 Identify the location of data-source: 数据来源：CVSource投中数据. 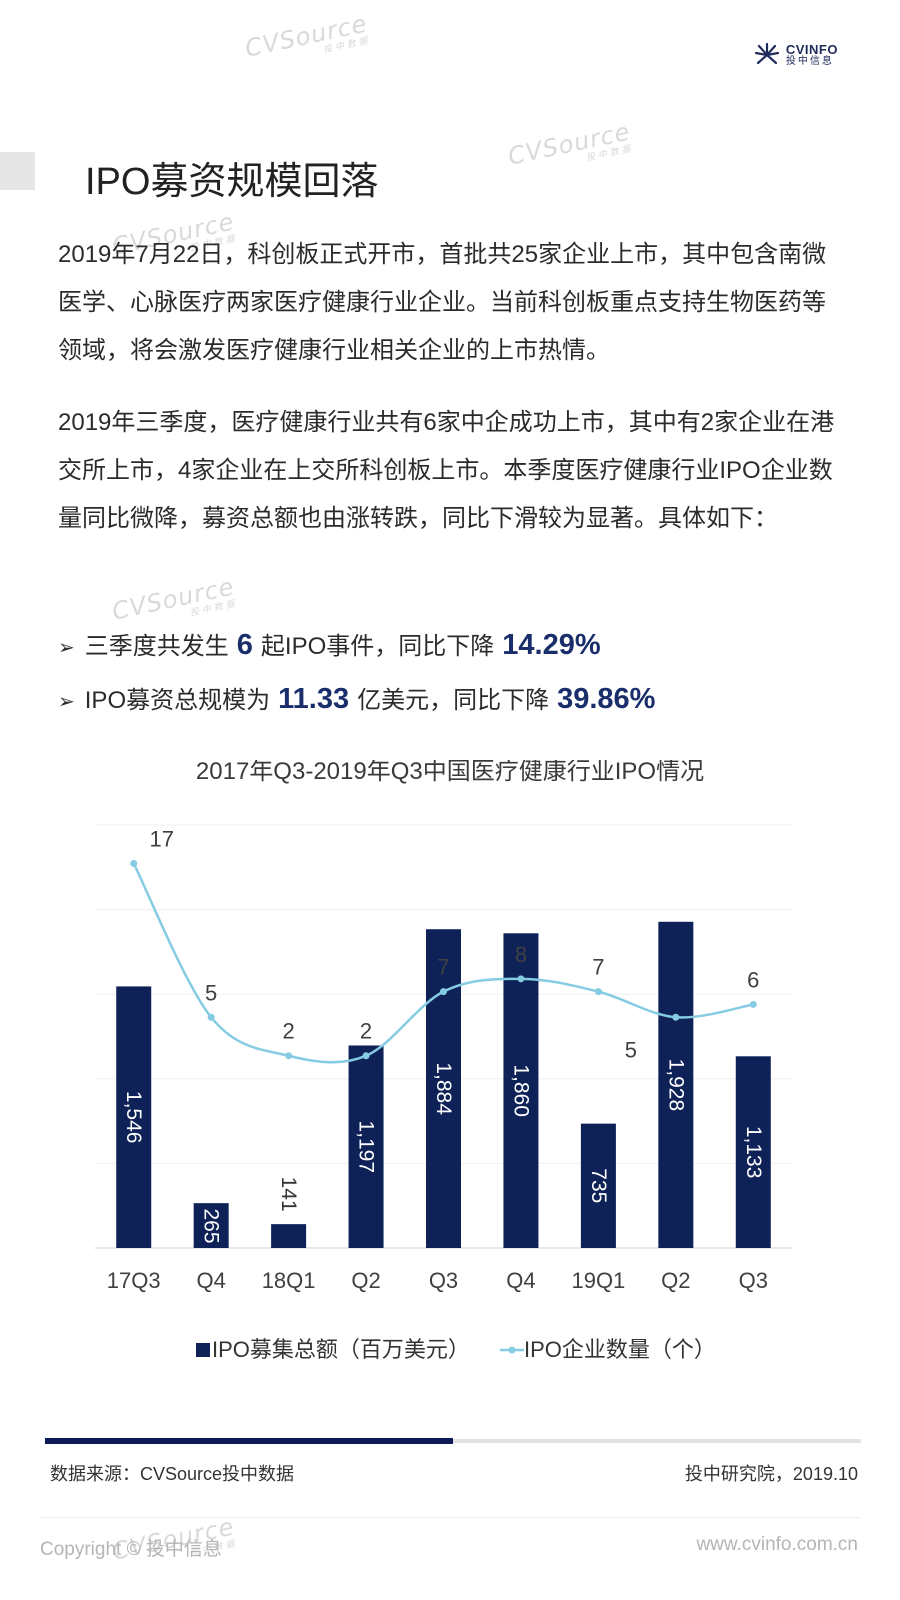
(172, 1474).